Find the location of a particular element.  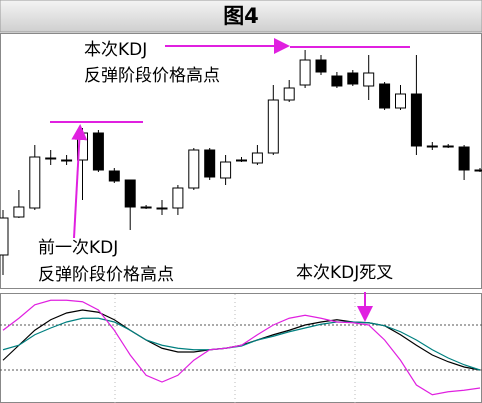

arrow is located at coordinates (79, 181).